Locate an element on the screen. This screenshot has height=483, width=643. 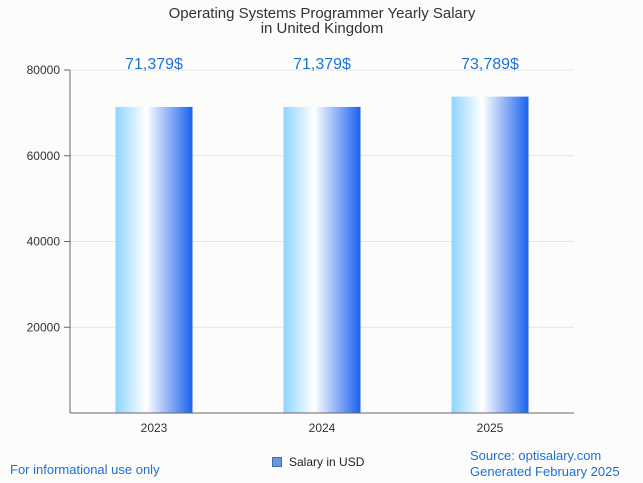
legend: Salary in USD is located at coordinates (318, 462).